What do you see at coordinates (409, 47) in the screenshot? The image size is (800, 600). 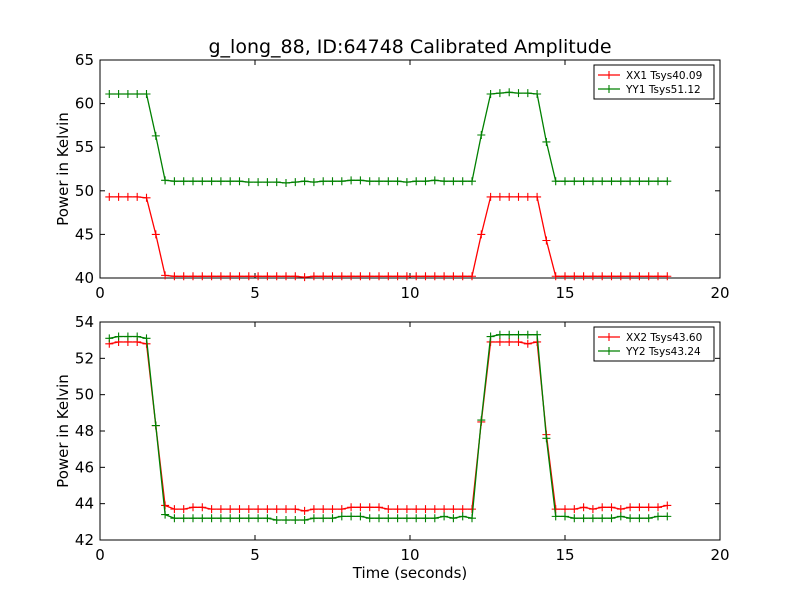 I see `figure-title: g_long_88, ID:64748 Calibrated Amplitude` at bounding box center [409, 47].